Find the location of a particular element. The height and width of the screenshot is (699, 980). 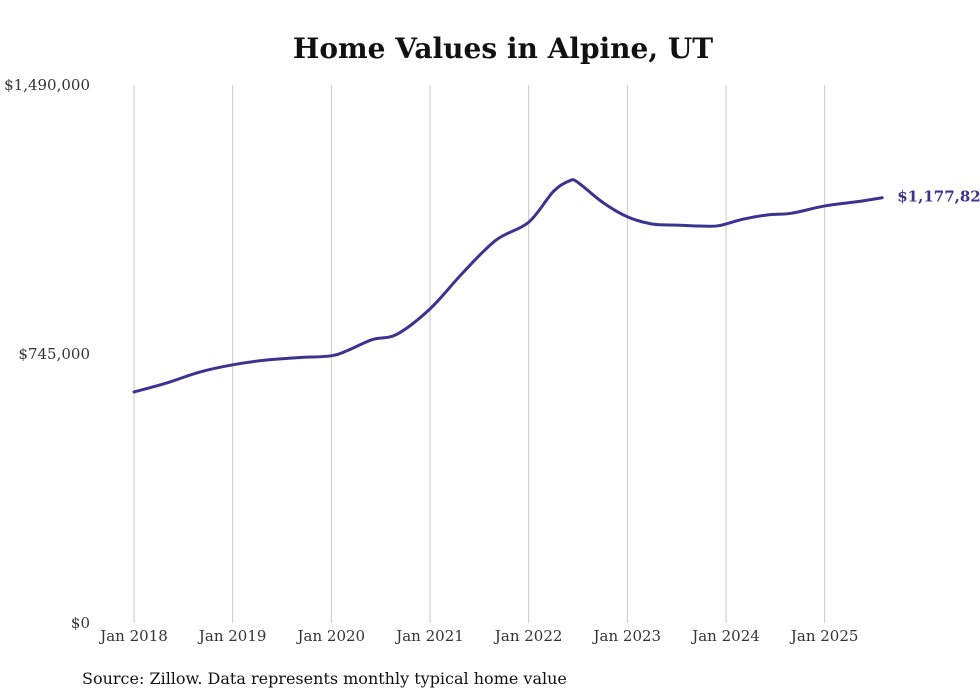

x-tick-label: Jan 2020 is located at coordinates (331, 636).